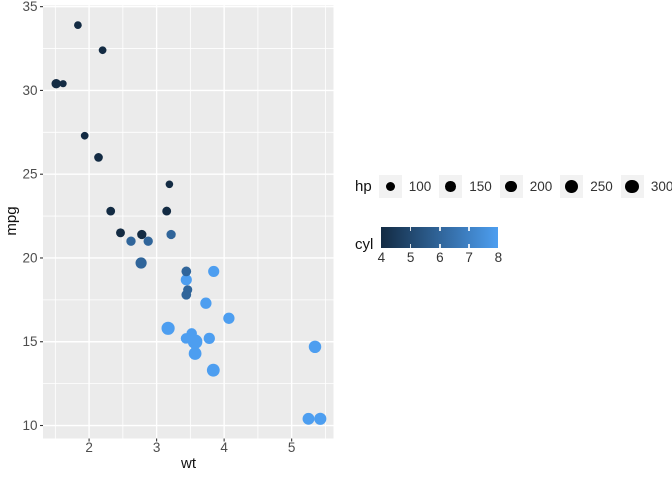  I want to click on y-tick-label: 30, so click(29, 90).